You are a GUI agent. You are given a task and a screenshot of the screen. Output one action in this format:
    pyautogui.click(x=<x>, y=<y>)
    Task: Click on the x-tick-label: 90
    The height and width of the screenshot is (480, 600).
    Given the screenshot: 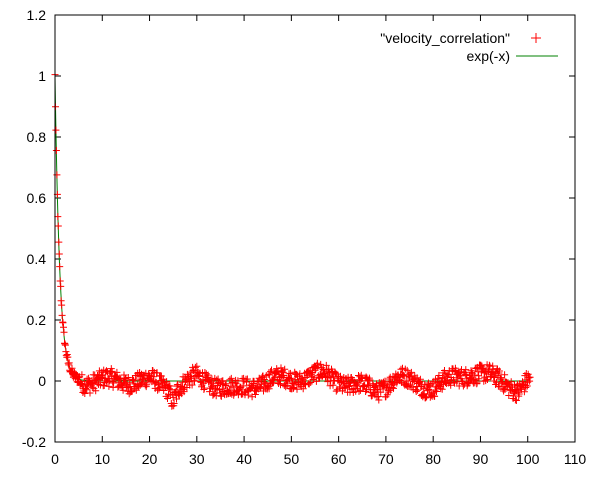 What is the action you would take?
    pyautogui.click(x=481, y=459)
    